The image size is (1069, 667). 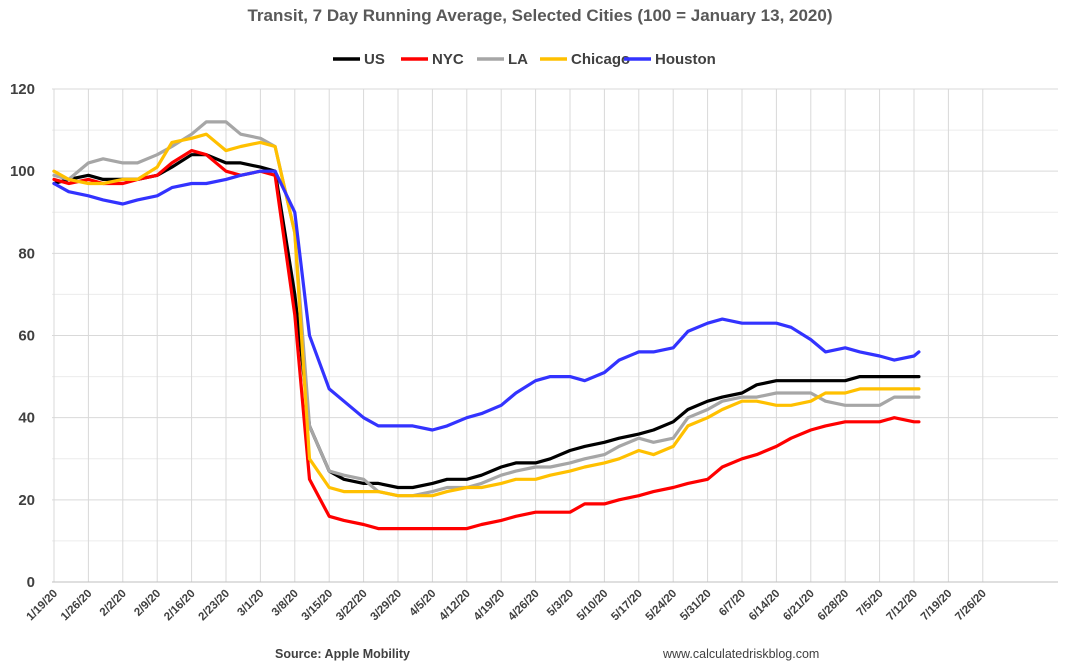 What do you see at coordinates (448, 59) in the screenshot?
I see `legend-label: NYC` at bounding box center [448, 59].